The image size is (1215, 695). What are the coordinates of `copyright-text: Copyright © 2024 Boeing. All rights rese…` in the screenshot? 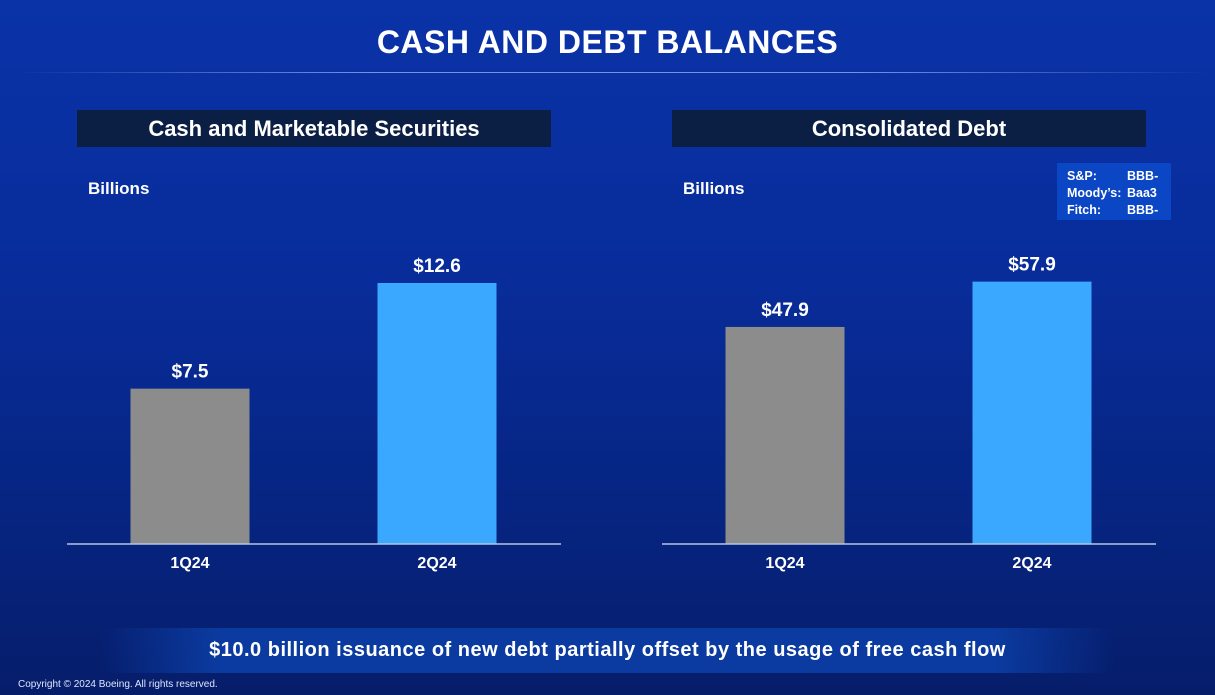 It's located at (118, 684).